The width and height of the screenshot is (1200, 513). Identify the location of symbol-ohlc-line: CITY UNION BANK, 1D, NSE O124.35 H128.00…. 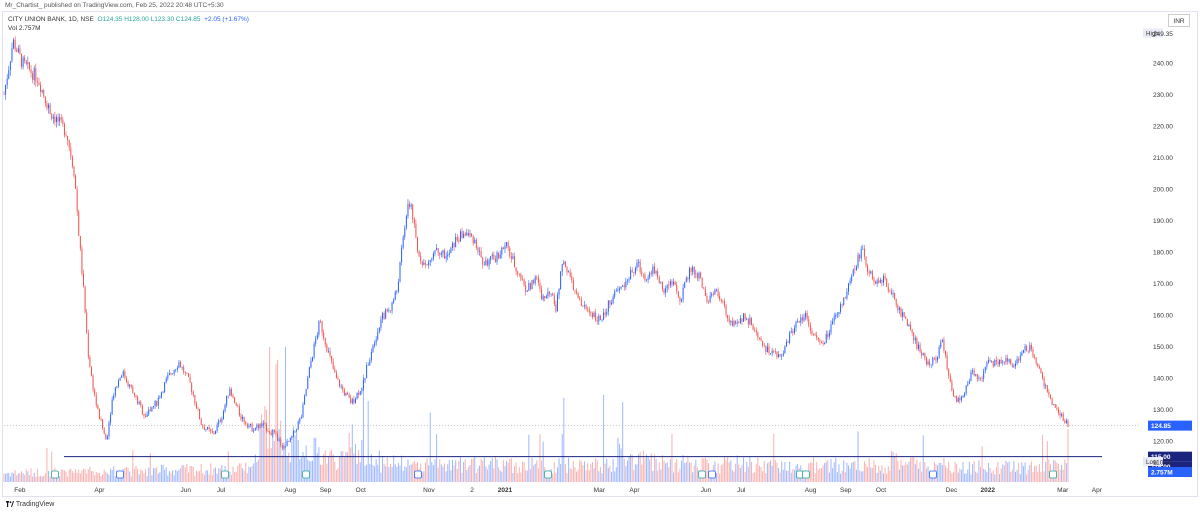
(128, 19).